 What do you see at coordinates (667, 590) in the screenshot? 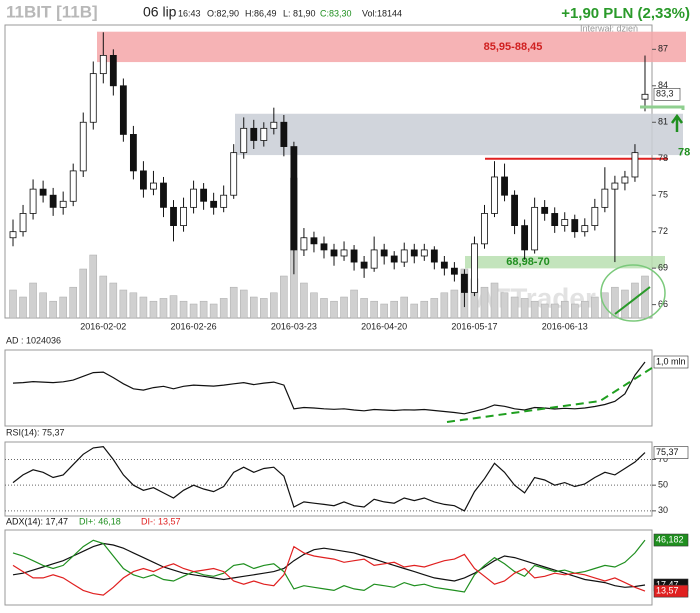
I see `value-tag-label: 13,57` at bounding box center [667, 590].